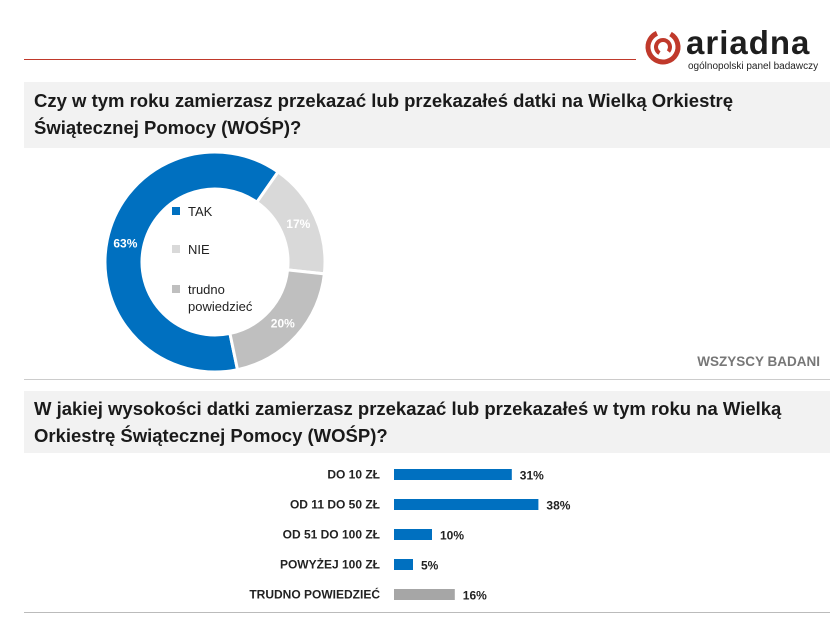 The height and width of the screenshot is (625, 838). Describe the element at coordinates (753, 66) in the screenshot. I see `logo-tagline: ogólnopolski panel badawczy` at that location.